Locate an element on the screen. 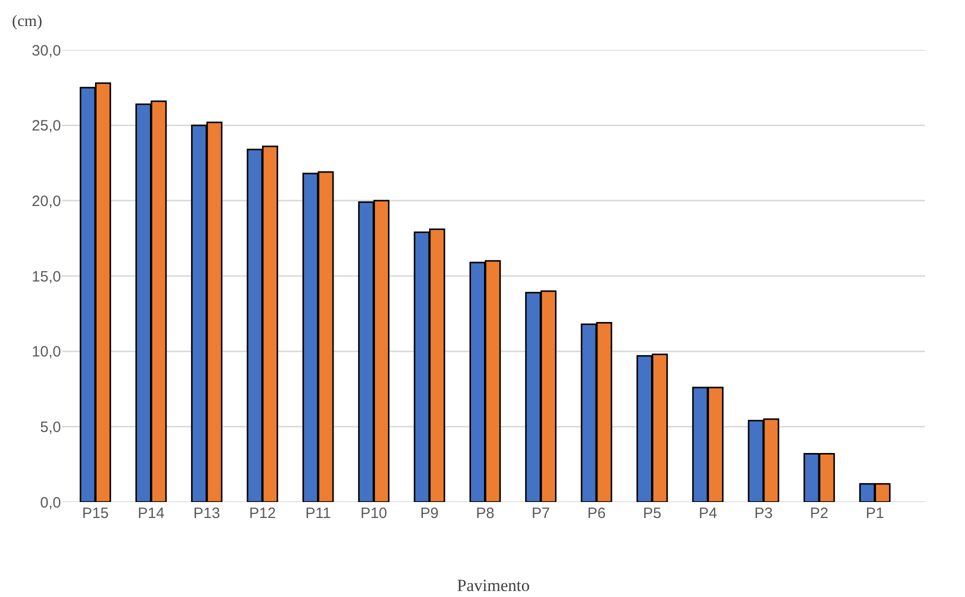 Image resolution: width=965 pixels, height=597 pixels. x-tick-label: P12 is located at coordinates (262, 513).